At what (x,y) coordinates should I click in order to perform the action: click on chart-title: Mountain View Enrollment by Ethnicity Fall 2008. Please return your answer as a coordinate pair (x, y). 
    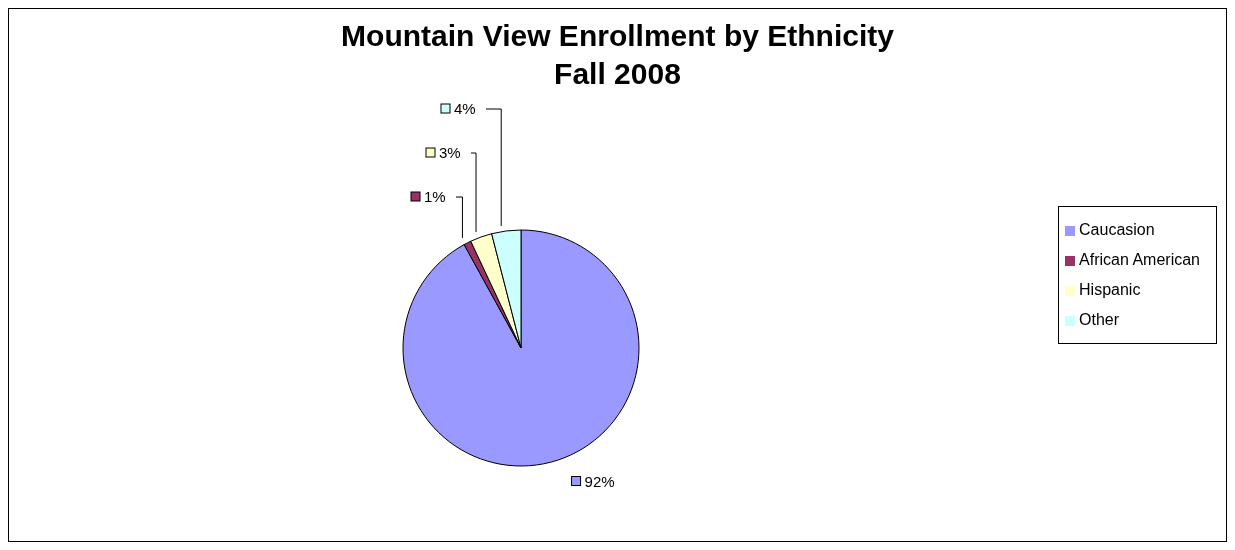
    Looking at the image, I should click on (617, 55).